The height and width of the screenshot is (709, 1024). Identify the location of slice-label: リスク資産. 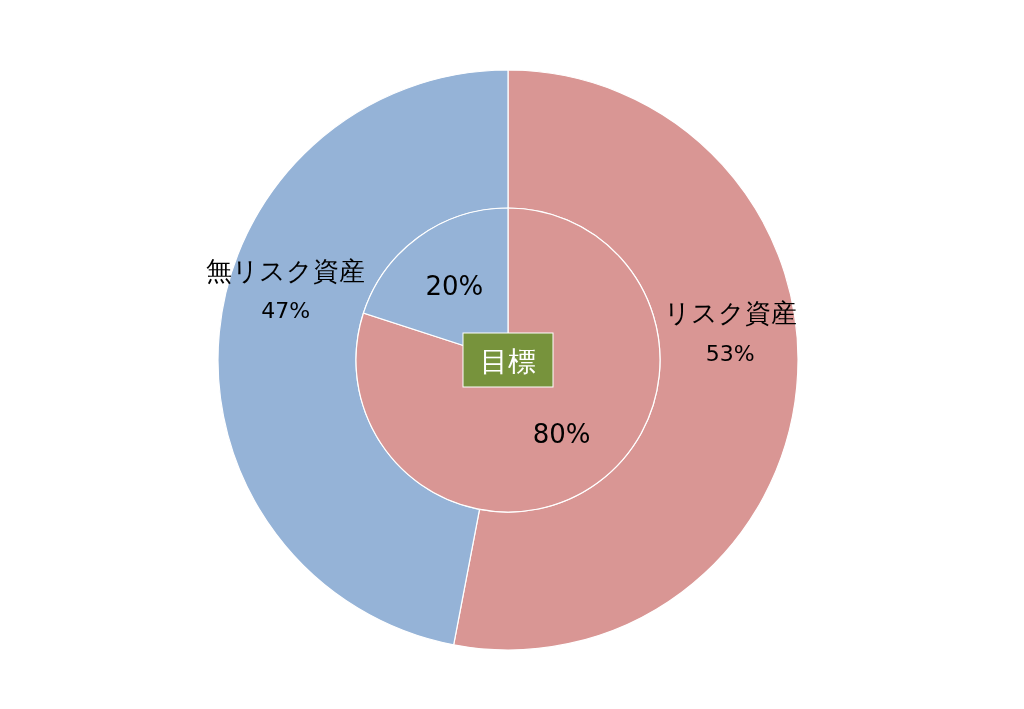
(730, 313).